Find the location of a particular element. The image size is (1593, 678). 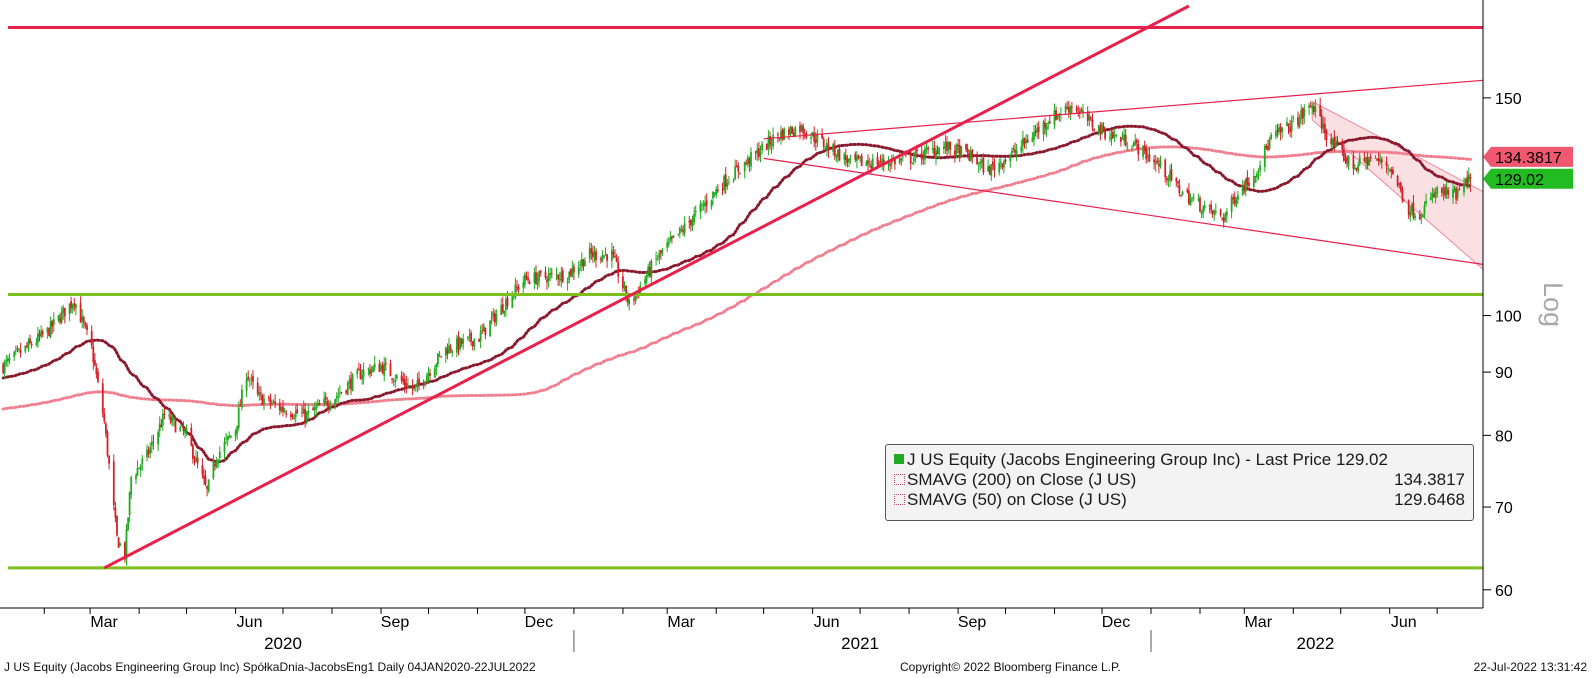

trend-line is located at coordinates (1123, 109).